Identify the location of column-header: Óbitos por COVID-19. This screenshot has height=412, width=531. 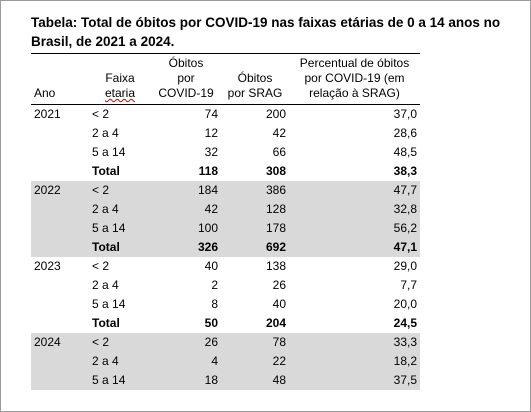
(186, 79).